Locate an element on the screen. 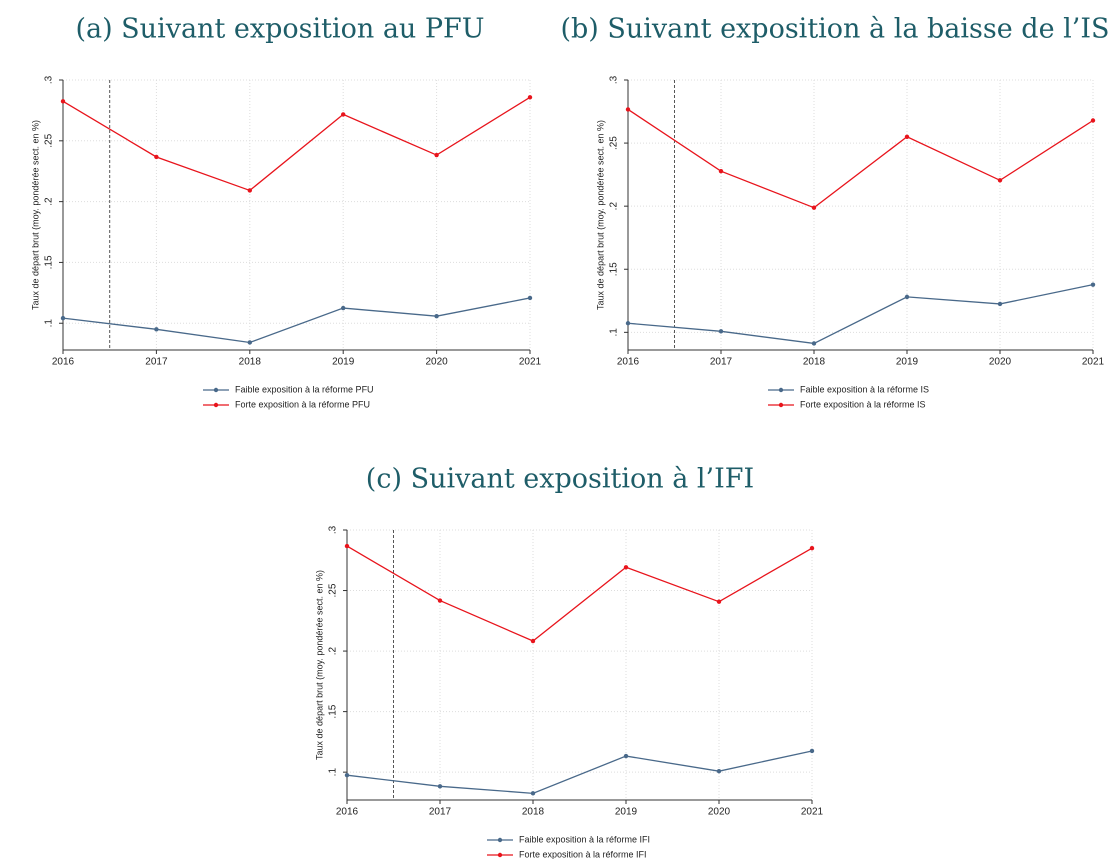 The width and height of the screenshot is (1120, 859). legend-label: Forte exposition à la réforme PFU is located at coordinates (302, 404).